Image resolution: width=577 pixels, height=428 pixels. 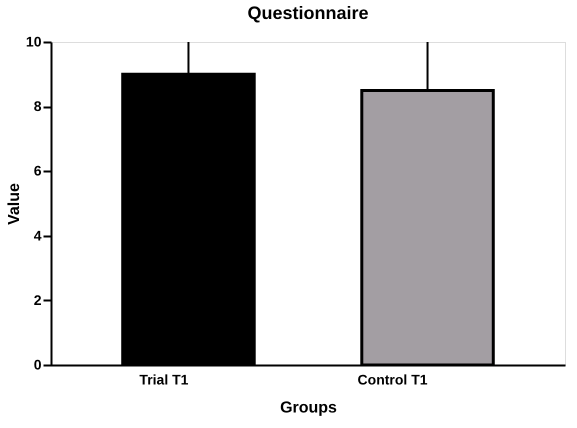 I want to click on x-tick-label: Trial T1, so click(x=164, y=380).